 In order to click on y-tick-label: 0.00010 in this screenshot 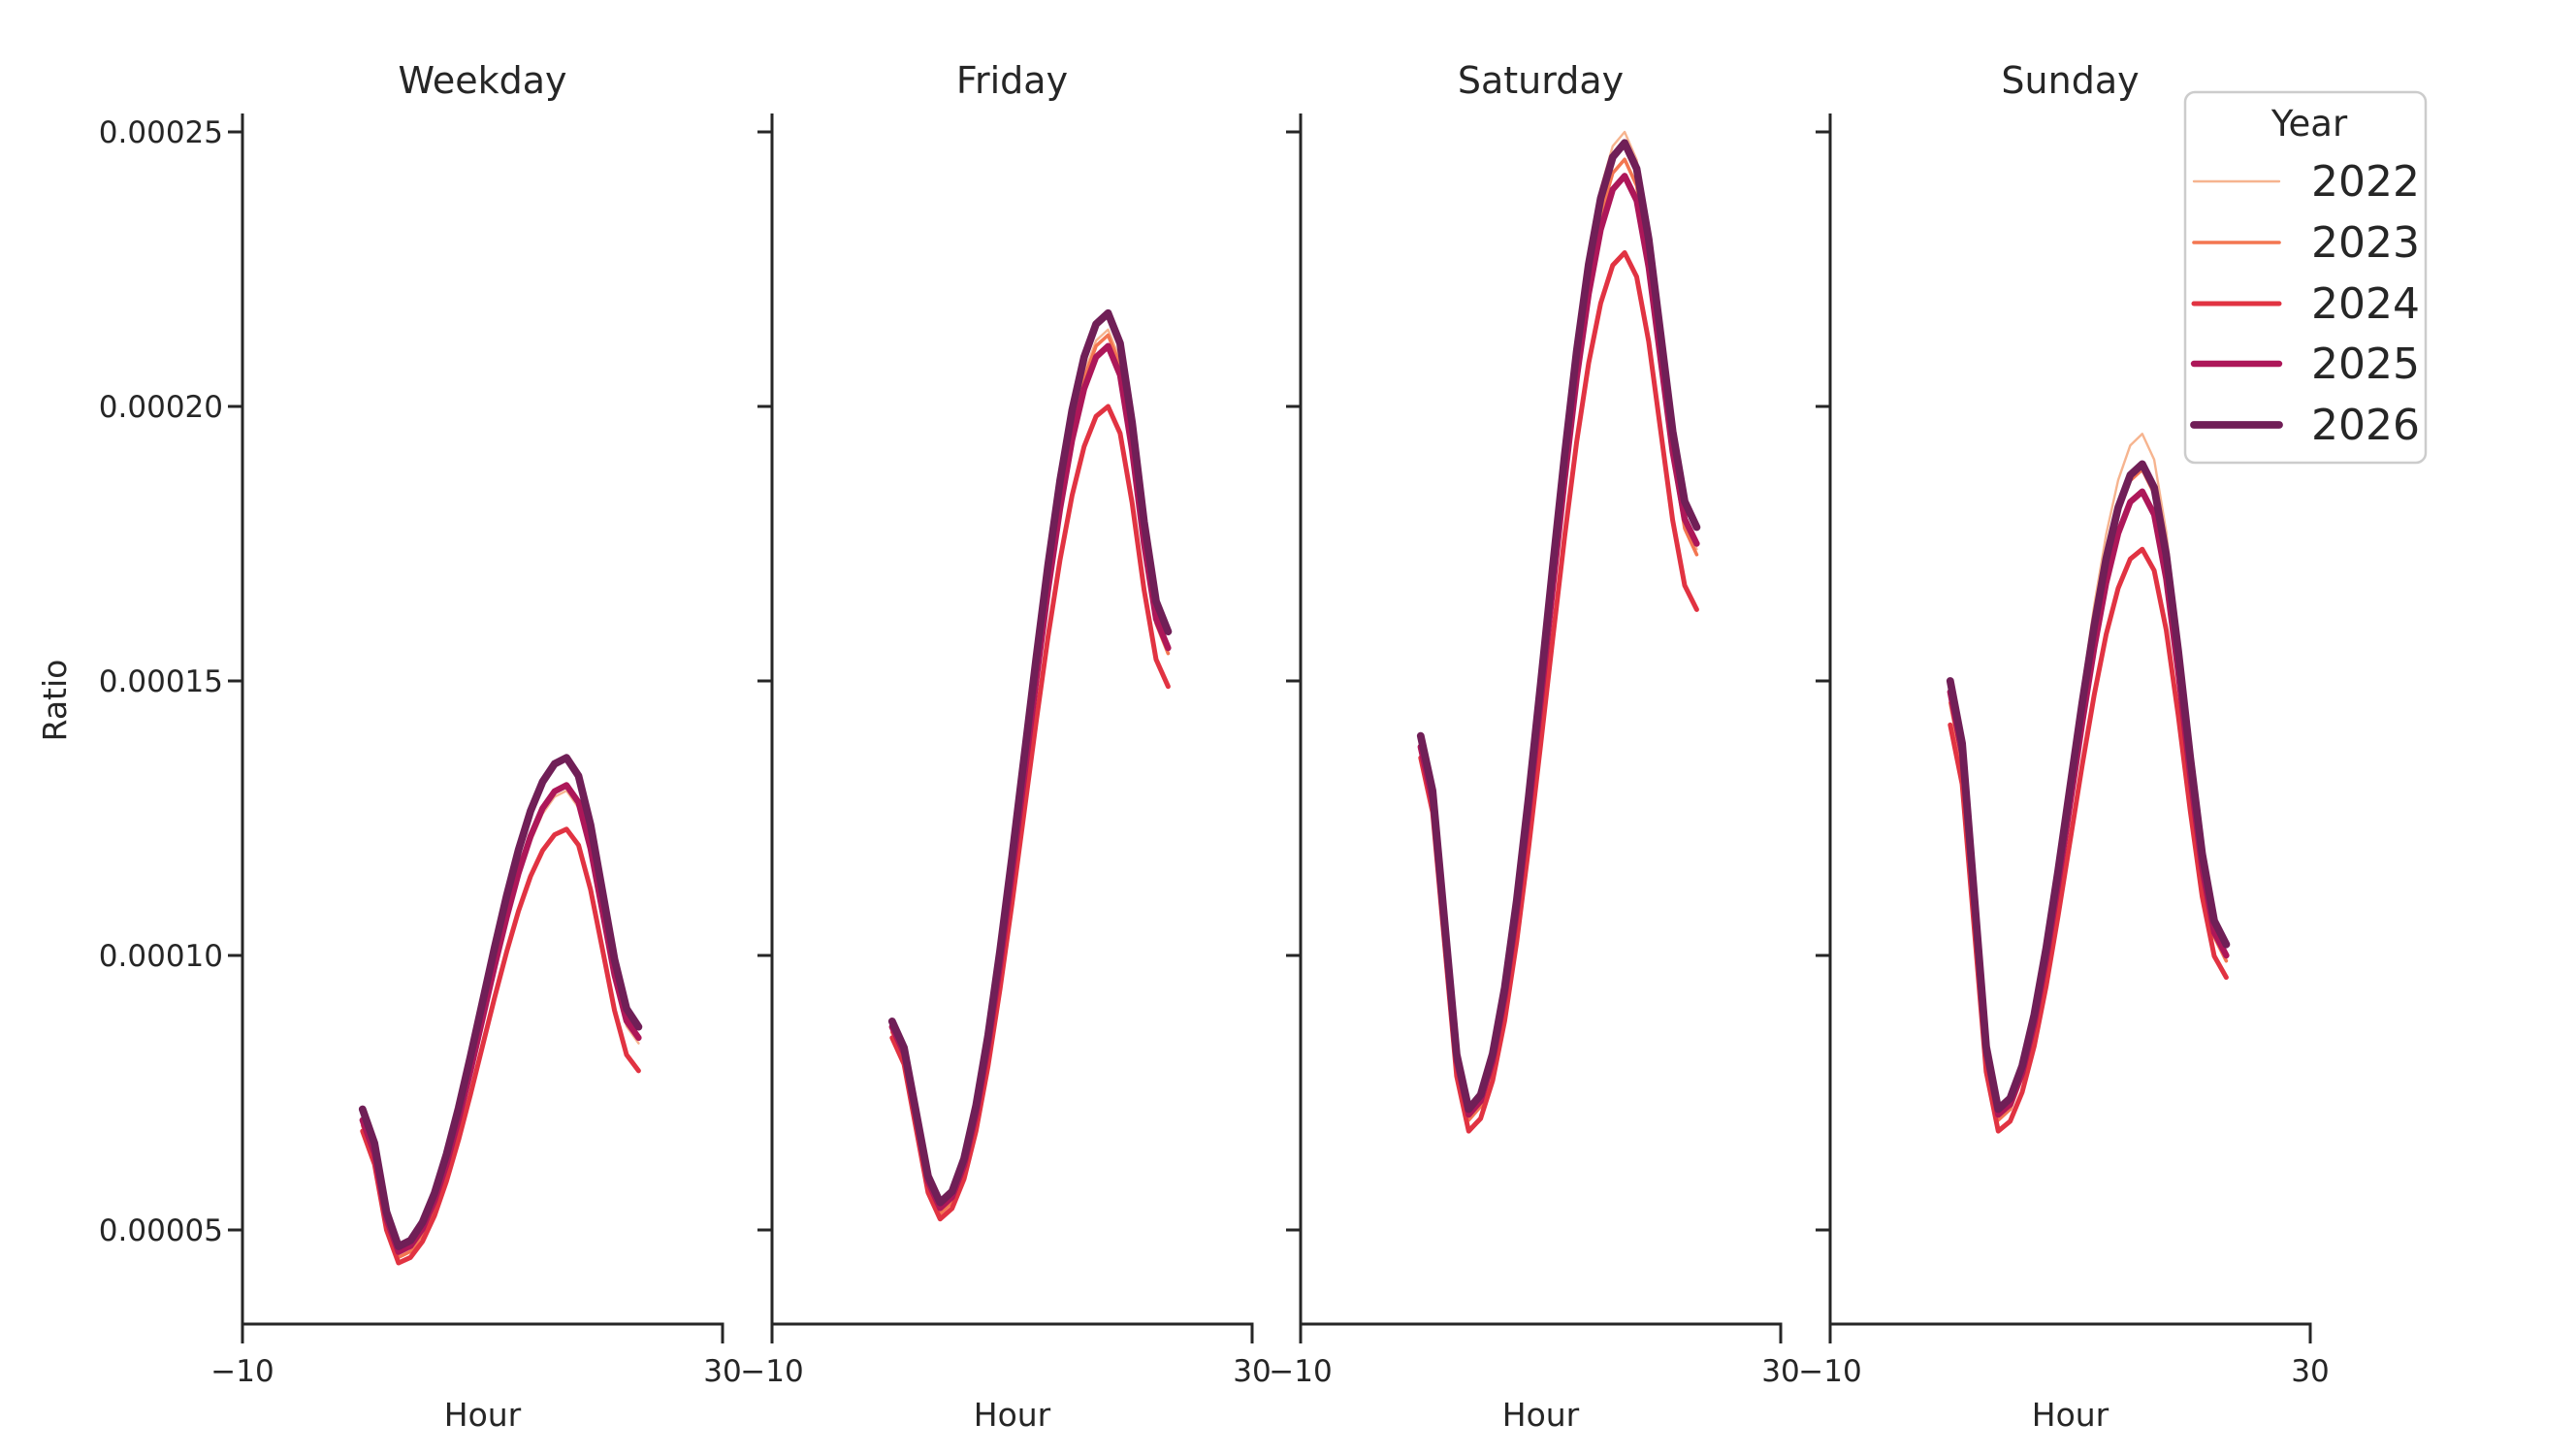, I will do `click(161, 956)`.